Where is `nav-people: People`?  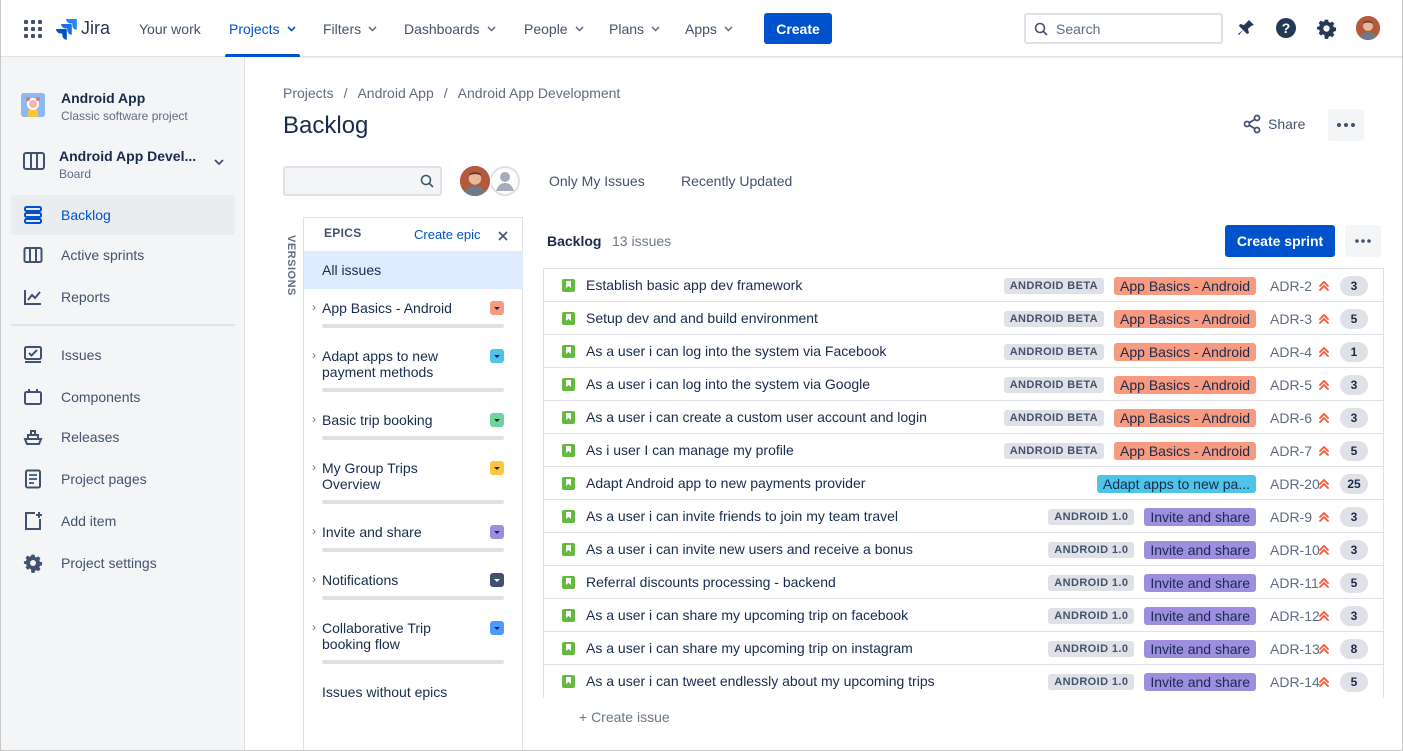 nav-people: People is located at coordinates (554, 28).